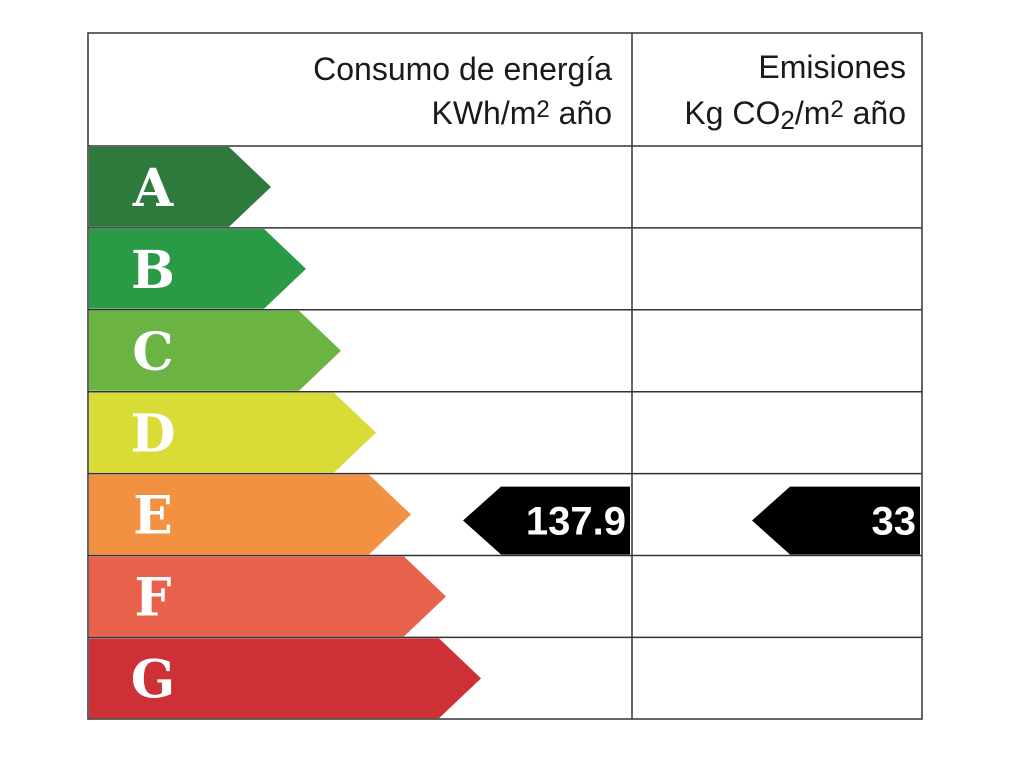 This screenshot has height=765, width=1020. Describe the element at coordinates (152, 352) in the screenshot. I see `rating-letter: C` at that location.